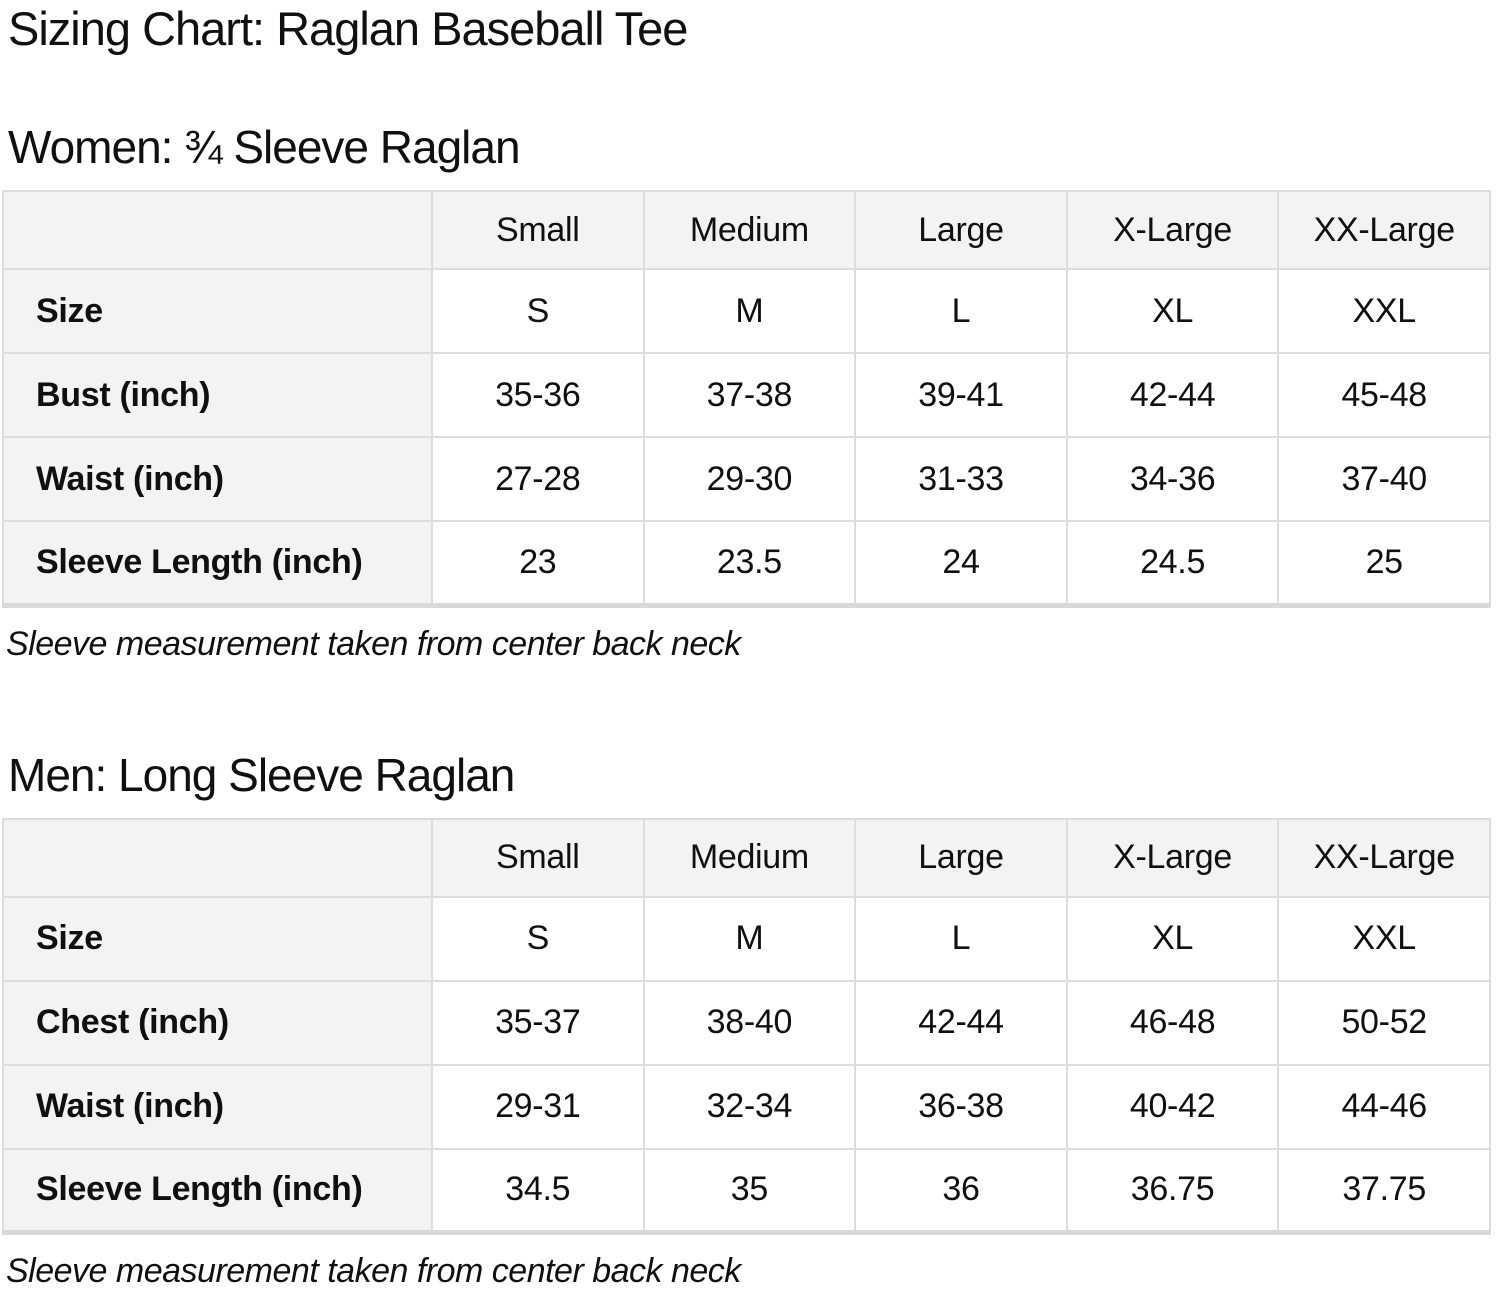 The image size is (1500, 1315). Describe the element at coordinates (961, 1106) in the screenshot. I see `cell: 36-38` at that location.